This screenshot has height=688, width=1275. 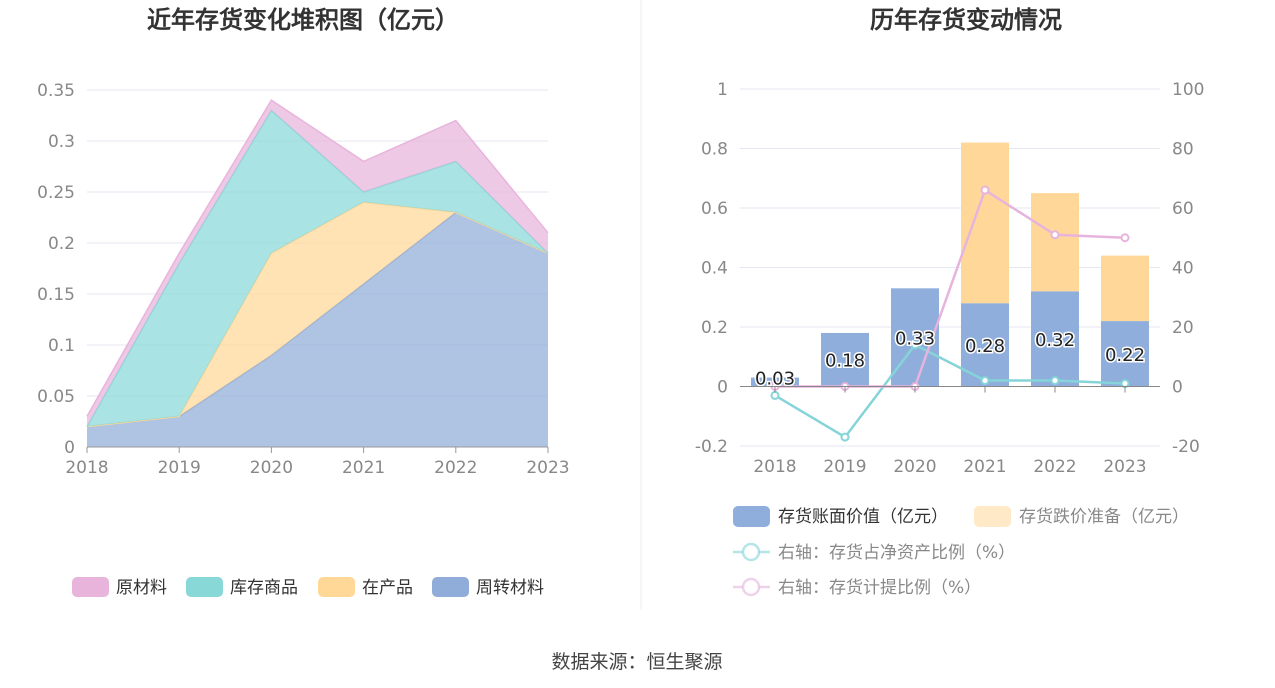 I want to click on bar-value-label: 0.33, so click(x=915, y=338).